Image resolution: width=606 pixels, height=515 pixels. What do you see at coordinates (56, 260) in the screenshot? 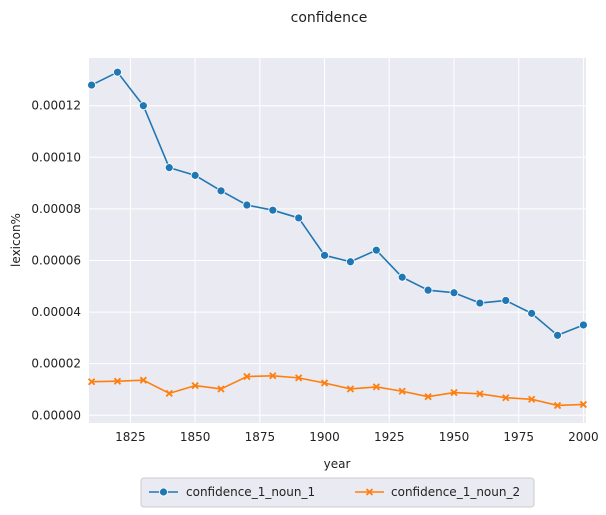
I see `y-tick-label: 0.00006` at bounding box center [56, 260].